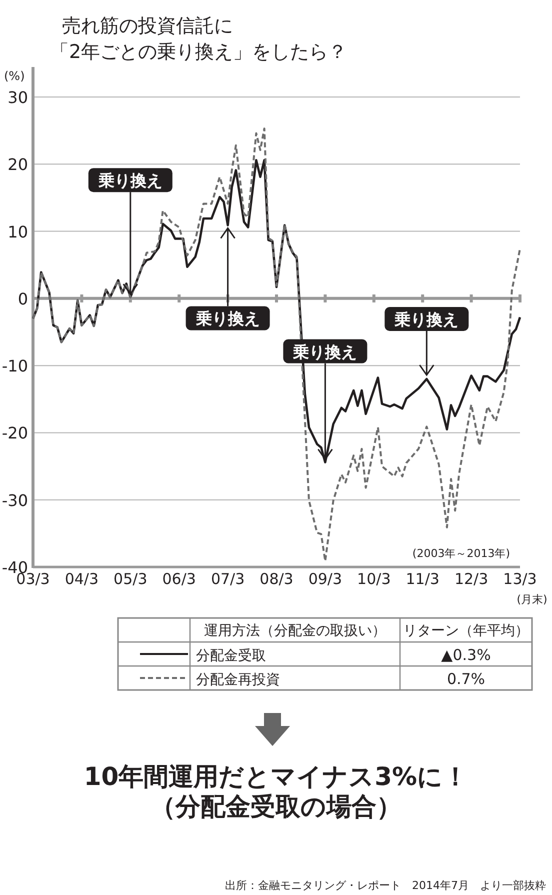 The height and width of the screenshot is (895, 552). Describe the element at coordinates (18, 97) in the screenshot. I see `y-tick-label: 30` at that location.